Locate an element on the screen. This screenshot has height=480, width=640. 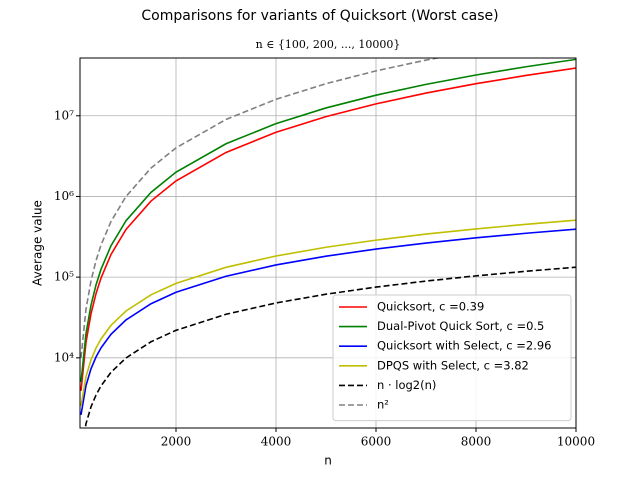
legend-label: Dual-Pivot Quick Sort, c =0.5 is located at coordinates (460, 326).